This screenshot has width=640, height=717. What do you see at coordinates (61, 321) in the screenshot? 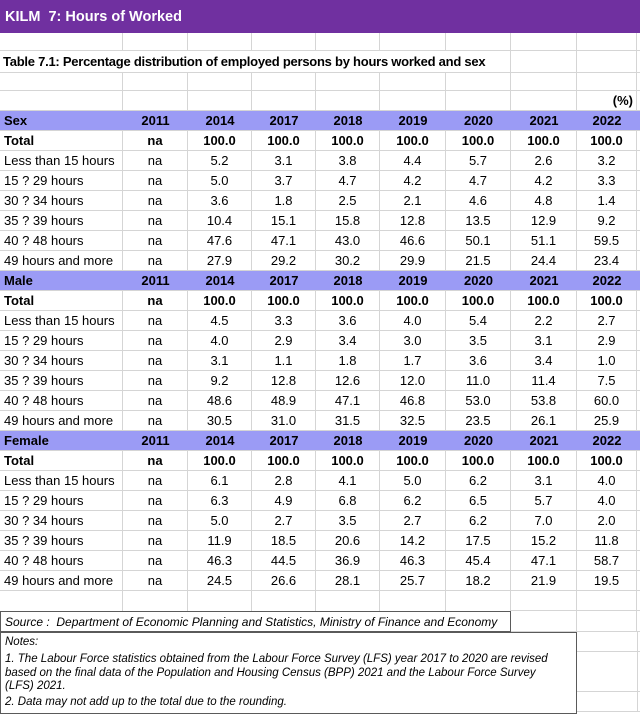
I see `row-label: Less than 15 hours` at bounding box center [61, 321].